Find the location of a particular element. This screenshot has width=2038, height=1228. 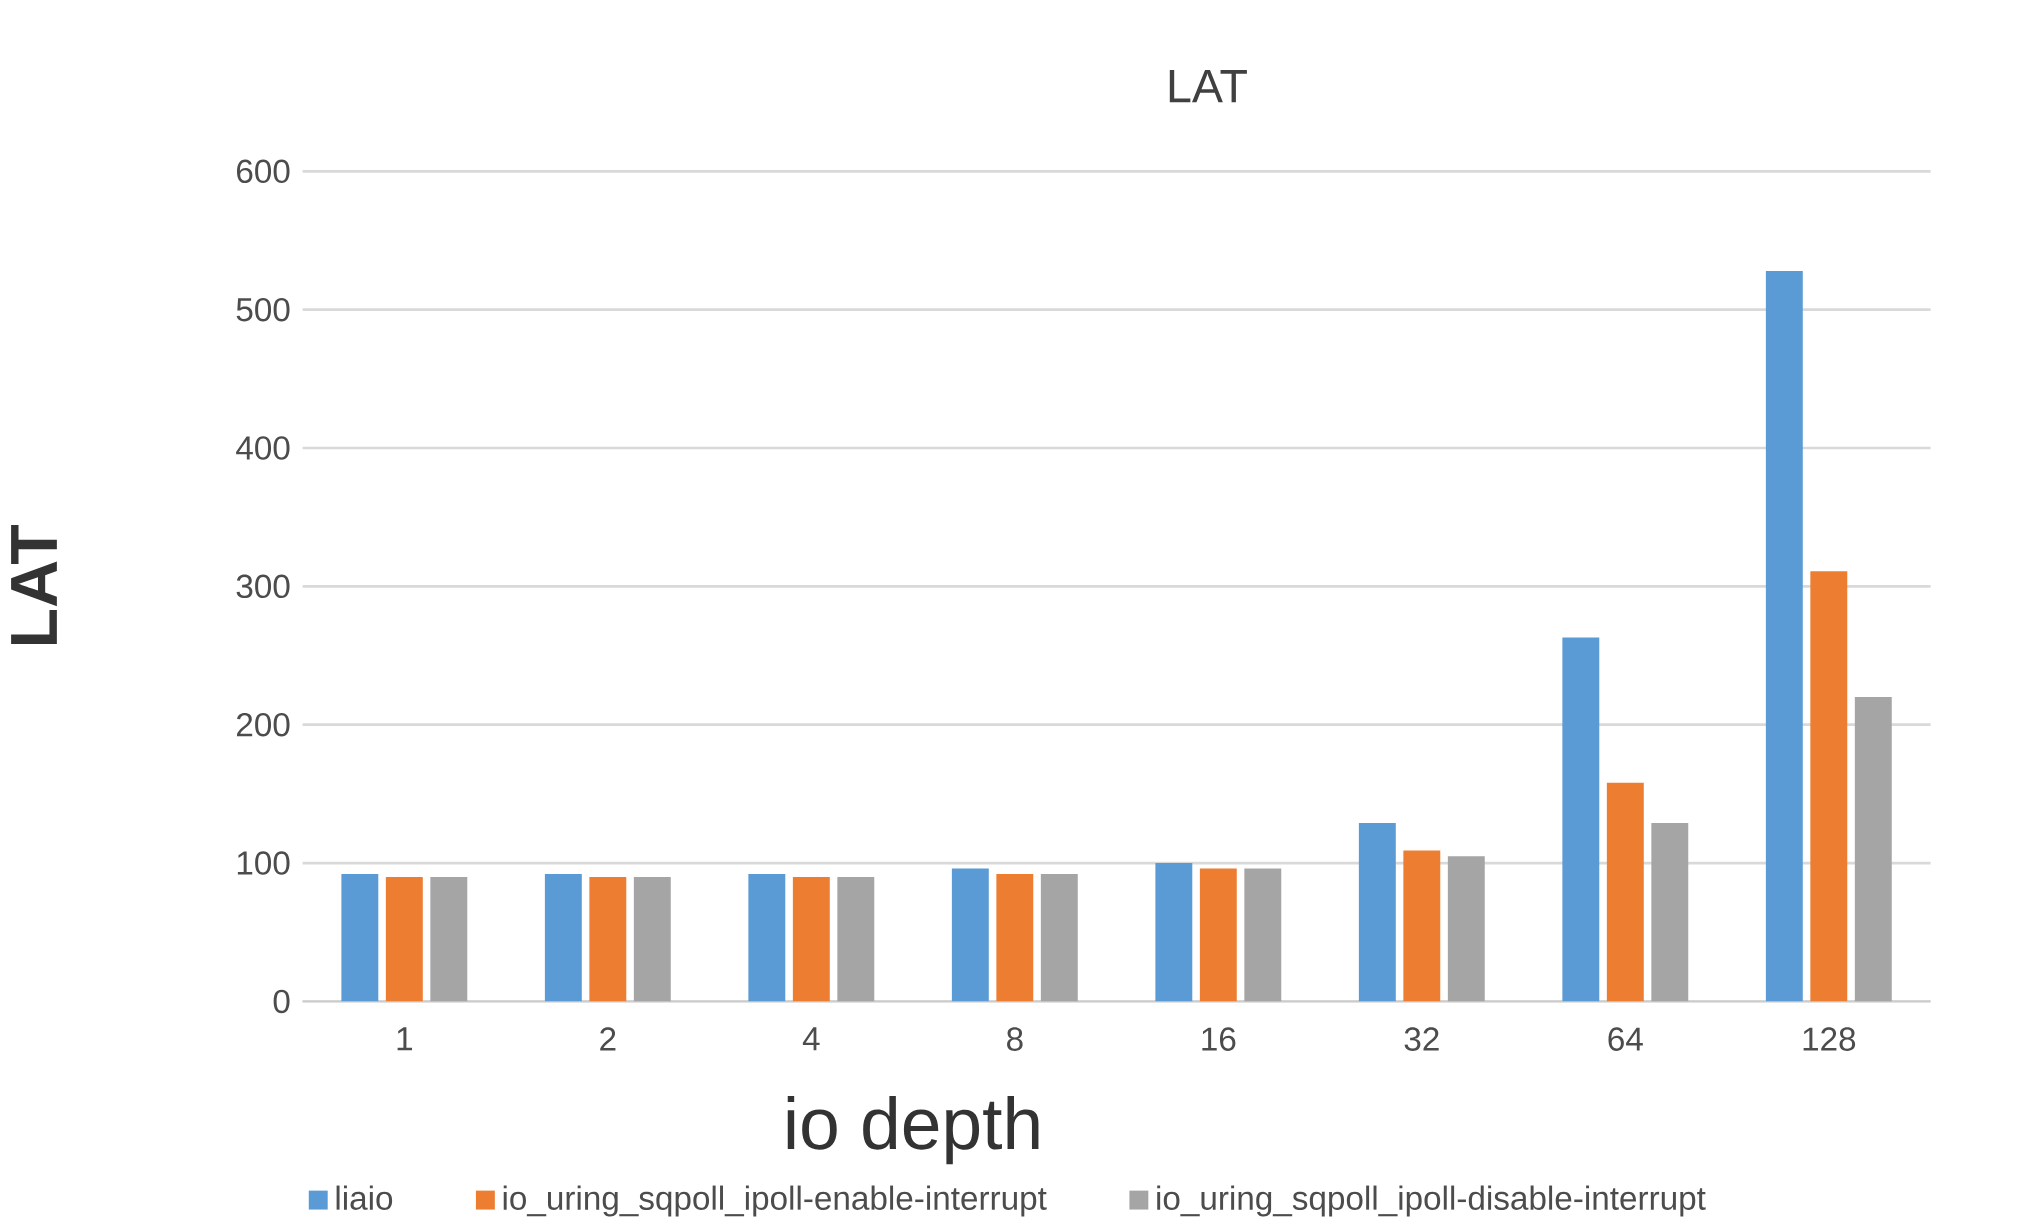

y-axis-title: LAT is located at coordinates (34, 584).